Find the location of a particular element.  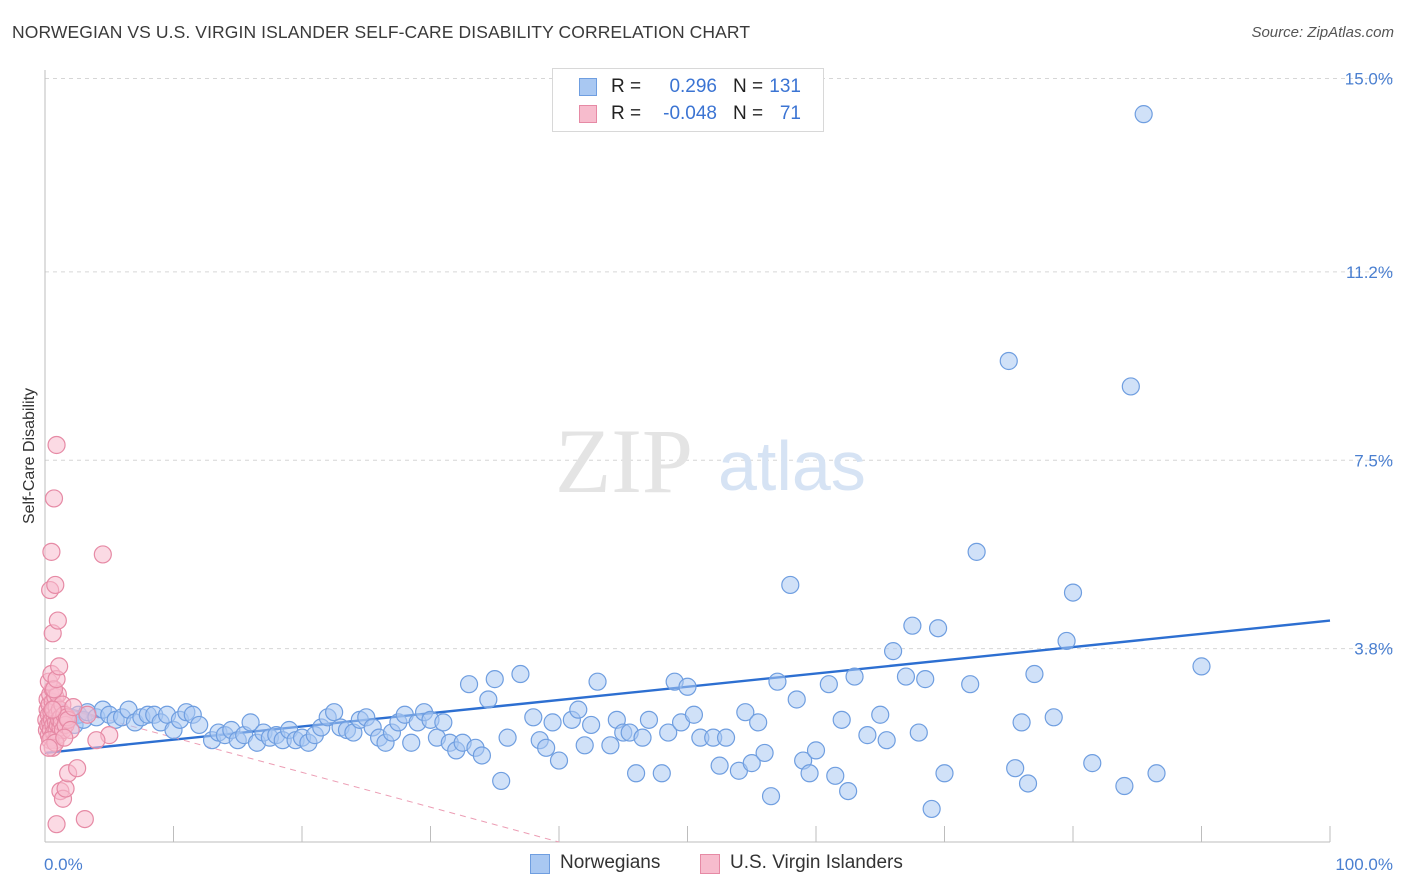

y-tick-label: 3.8% is located at coordinates (1373, 649).